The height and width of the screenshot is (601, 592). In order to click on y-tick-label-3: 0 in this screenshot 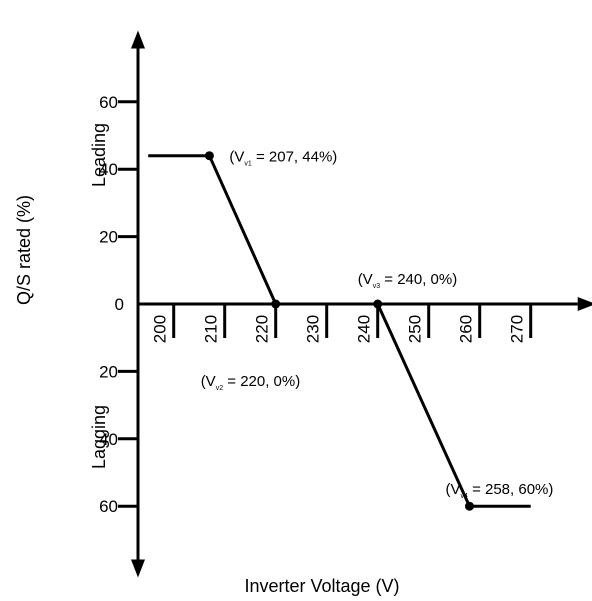, I will do `click(119, 304)`.